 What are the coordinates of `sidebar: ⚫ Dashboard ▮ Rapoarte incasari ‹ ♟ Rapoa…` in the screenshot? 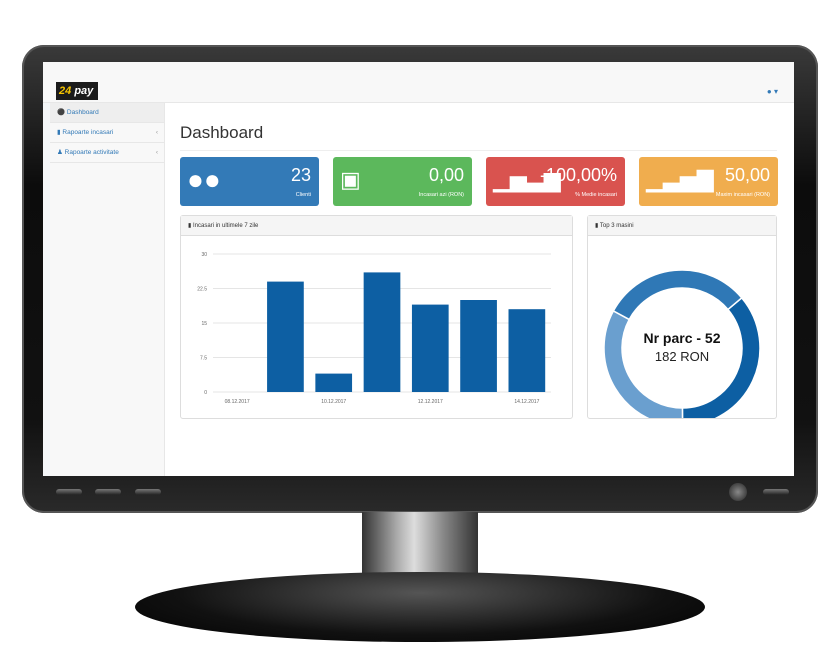 It's located at (107, 289).